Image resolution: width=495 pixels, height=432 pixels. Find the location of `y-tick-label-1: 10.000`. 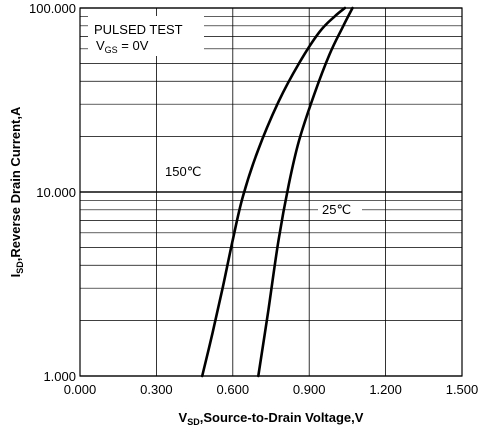

y-tick-label-1: 10.000 is located at coordinates (56, 192).